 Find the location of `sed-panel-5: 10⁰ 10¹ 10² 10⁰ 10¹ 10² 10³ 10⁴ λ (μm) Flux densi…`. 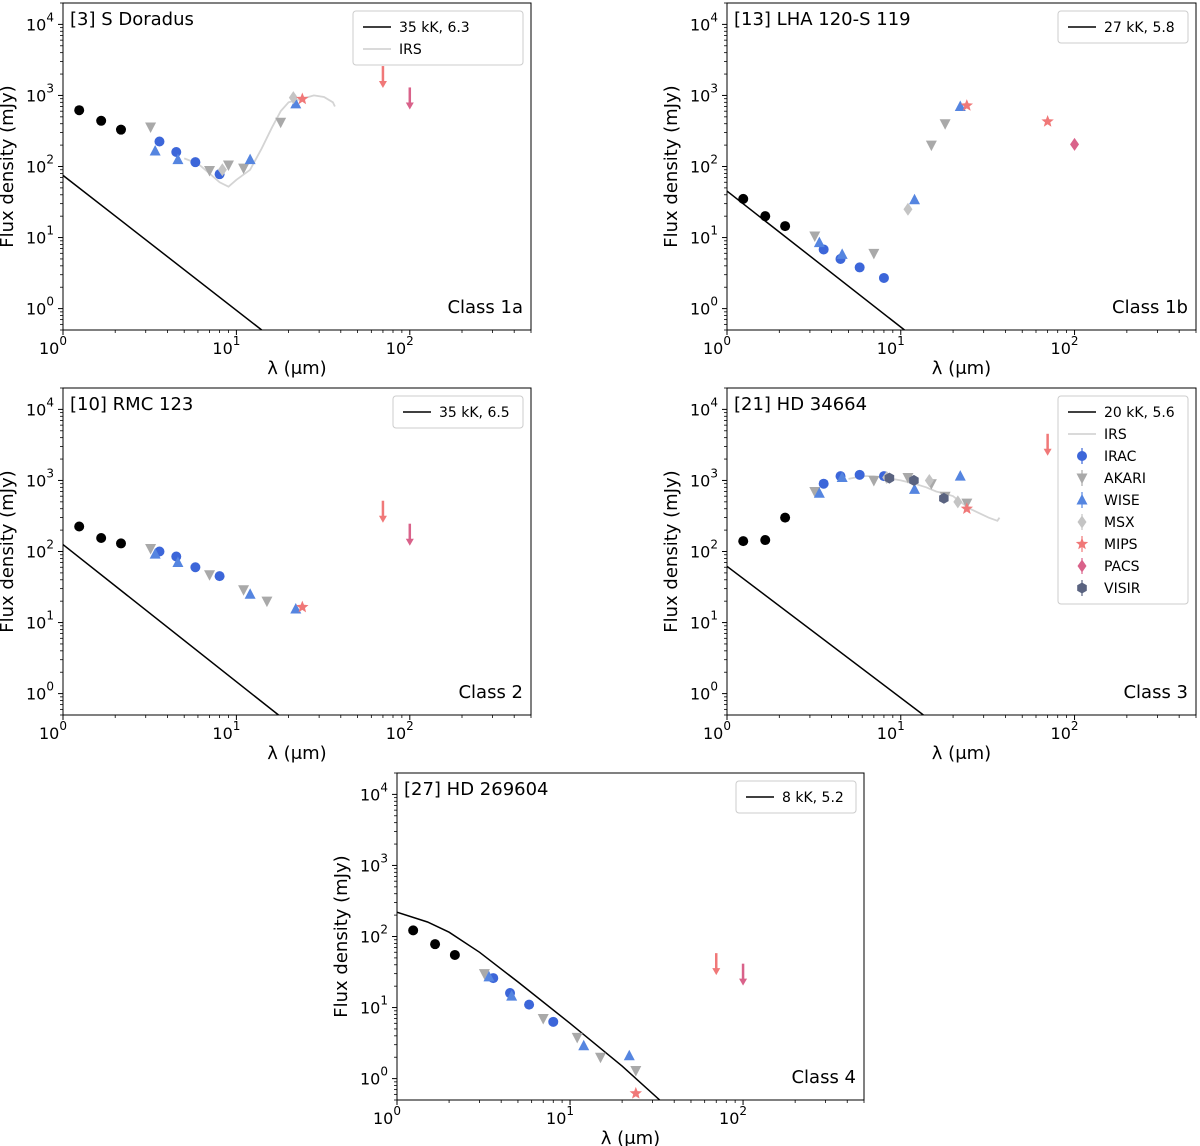

sed-panel-5: 10⁰ 10¹ 10² 10⁰ 10¹ 10² 10³ 10⁴ λ (μm) Flux densi… is located at coordinates (598, 959).